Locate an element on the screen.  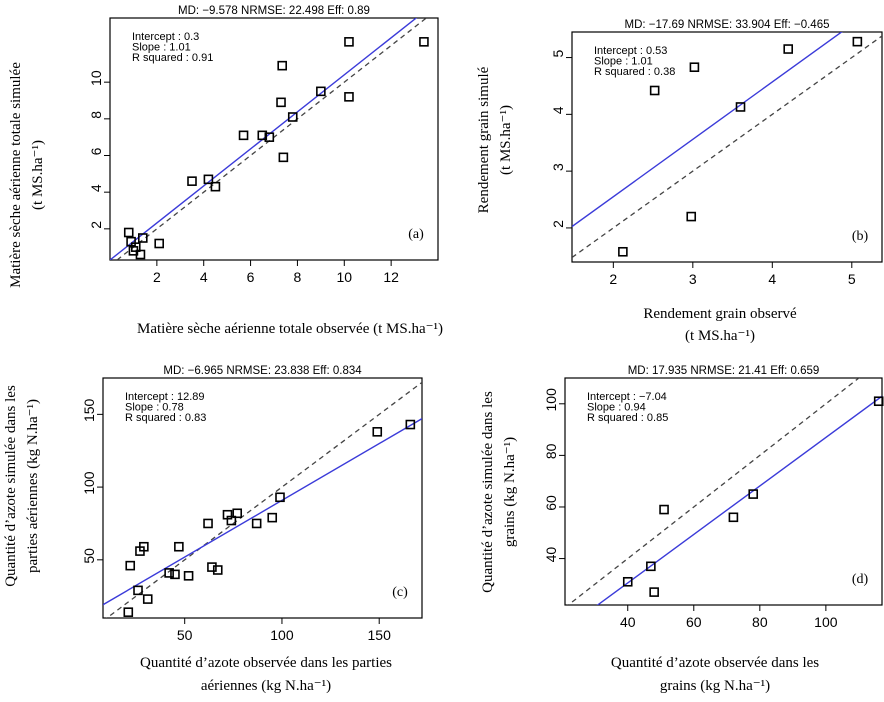
stat-line: R squared : 0.38 is located at coordinates (634, 72).